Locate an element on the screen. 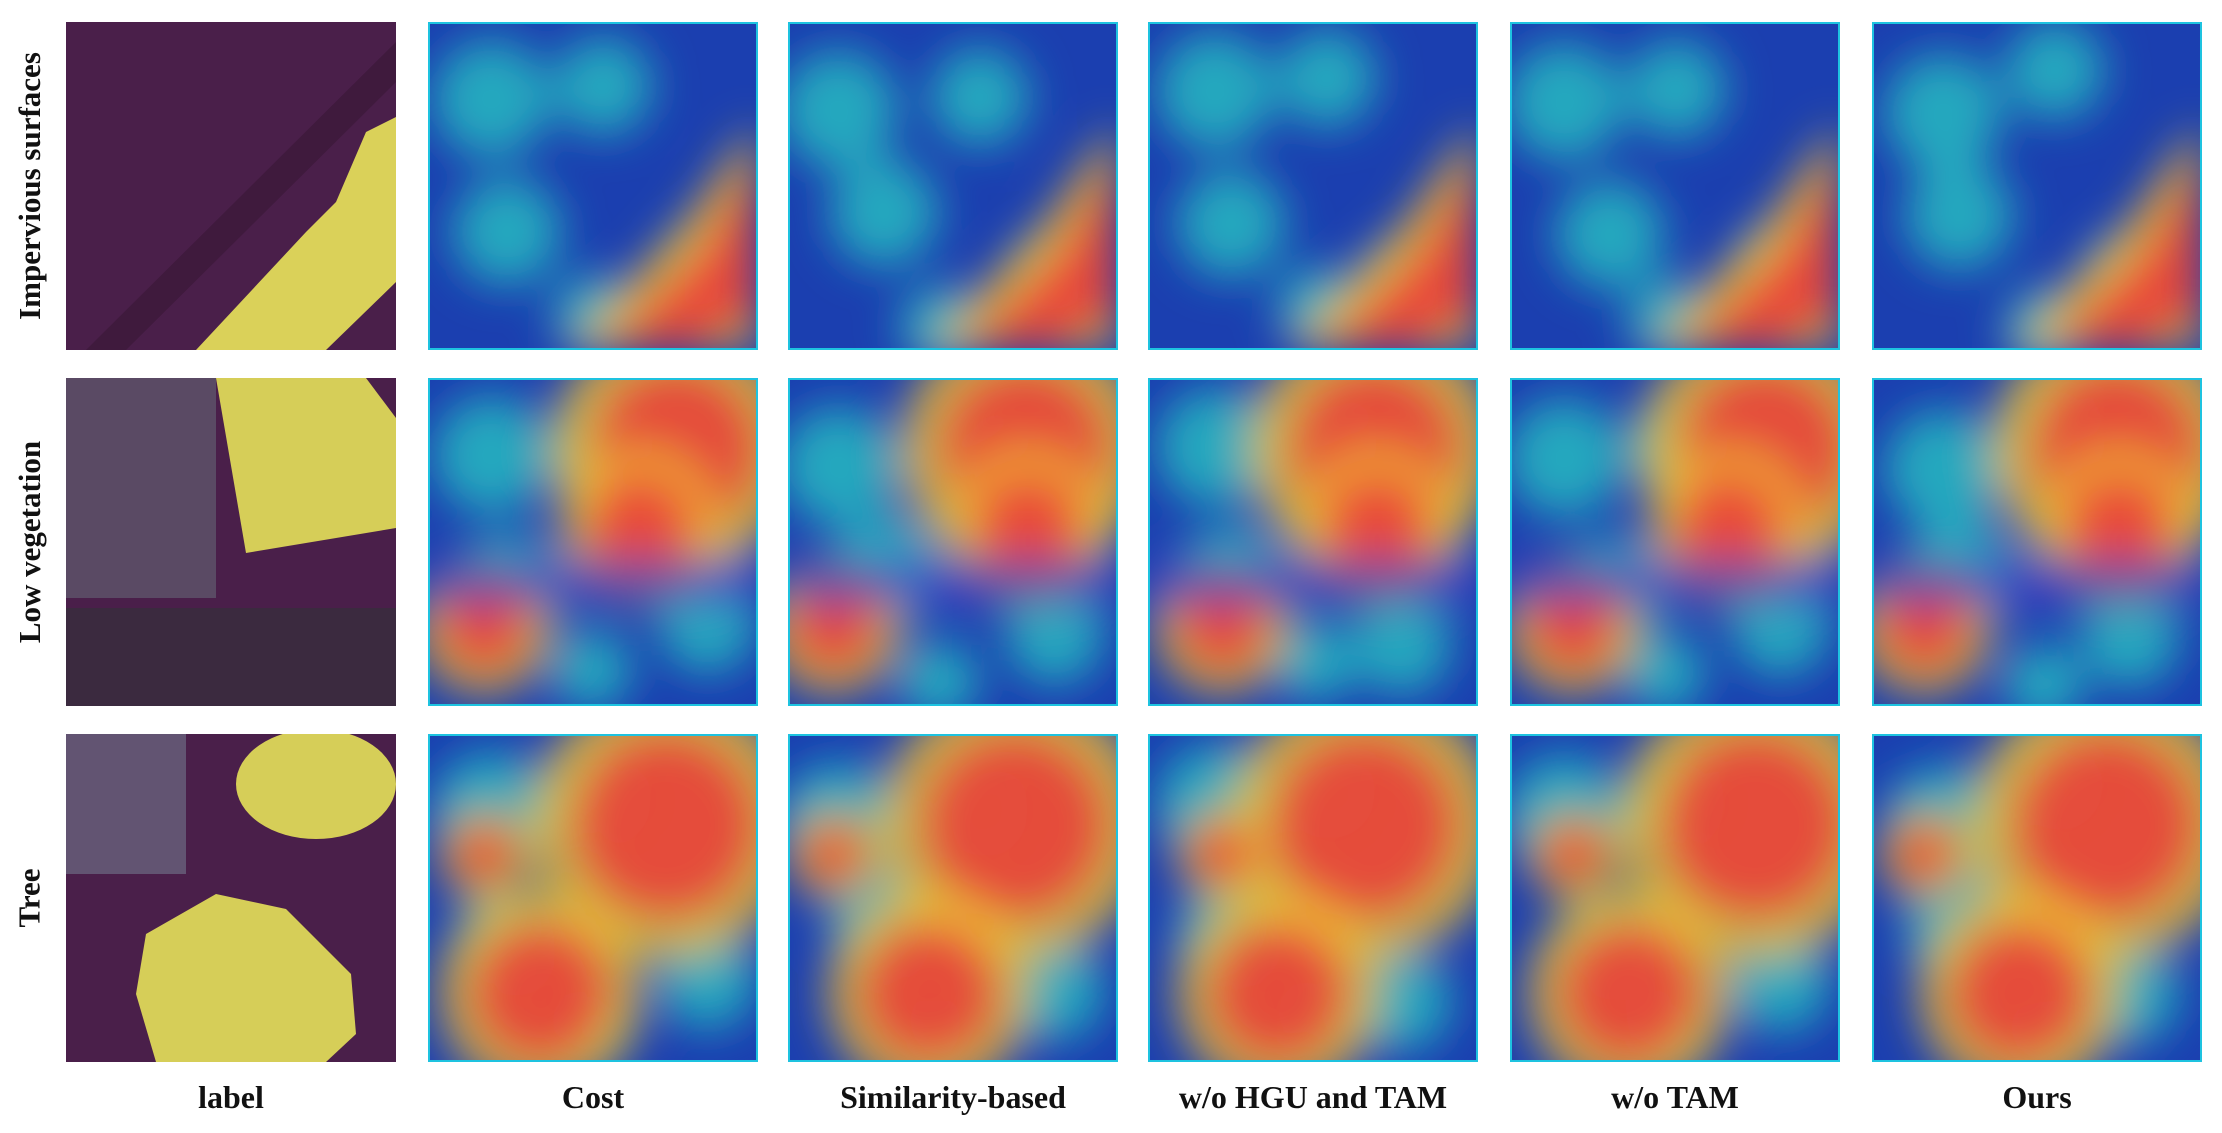  heatmap-tree-wo-hgu-tam is located at coordinates (1313, 898).